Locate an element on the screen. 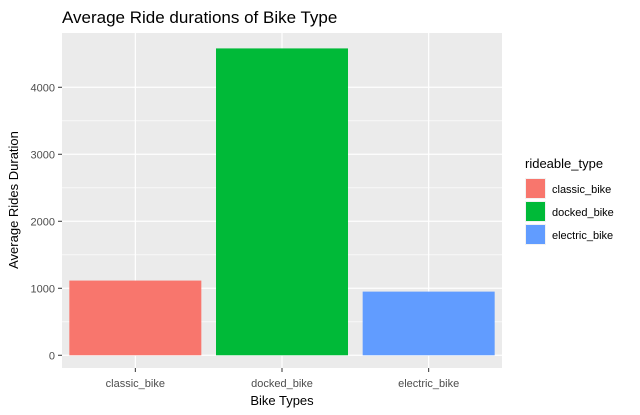  legend-label: docked_bike is located at coordinates (583, 213).